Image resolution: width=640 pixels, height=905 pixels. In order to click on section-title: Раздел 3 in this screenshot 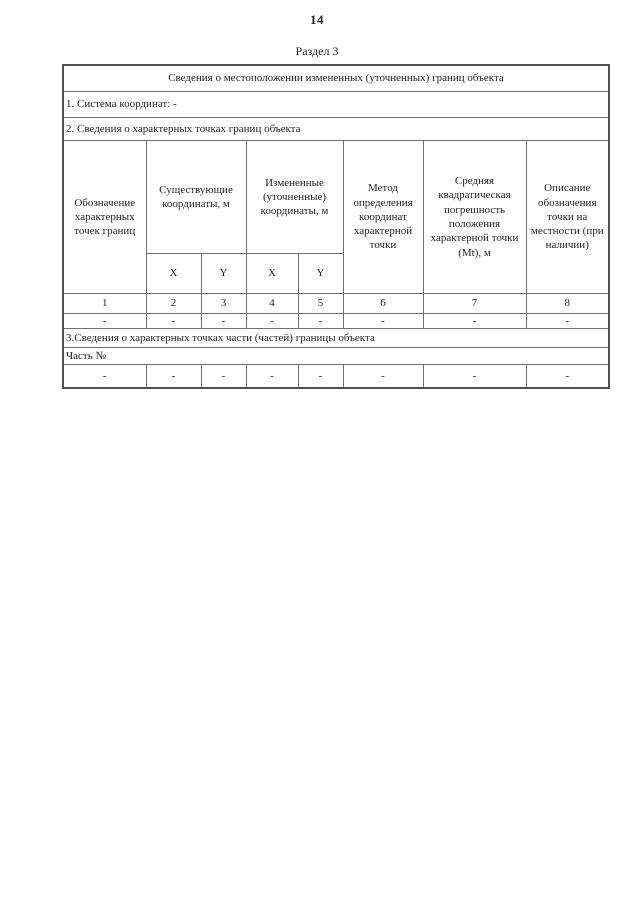, I will do `click(317, 51)`.